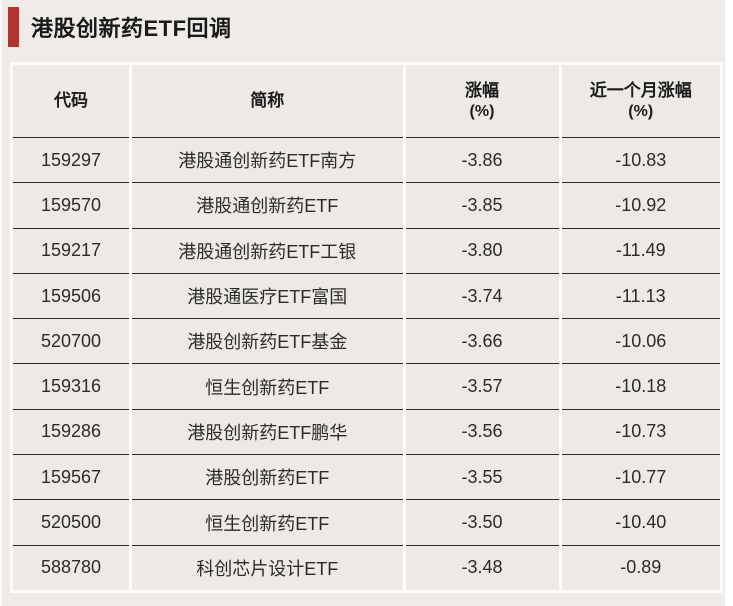 This screenshot has height=606, width=733. What do you see at coordinates (640, 205) in the screenshot?
I see `month-change-cell: -10.92` at bounding box center [640, 205].